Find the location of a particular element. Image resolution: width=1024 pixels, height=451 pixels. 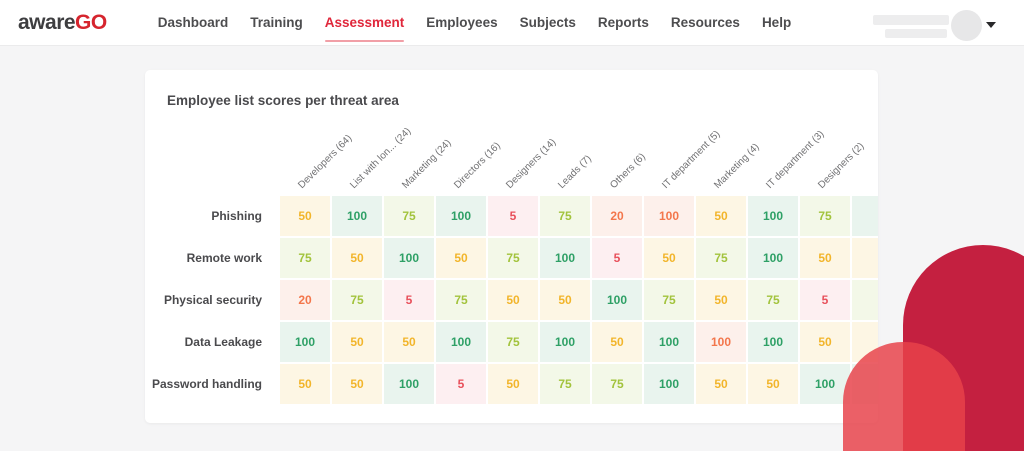

row-label: Physical security is located at coordinates (212, 300).